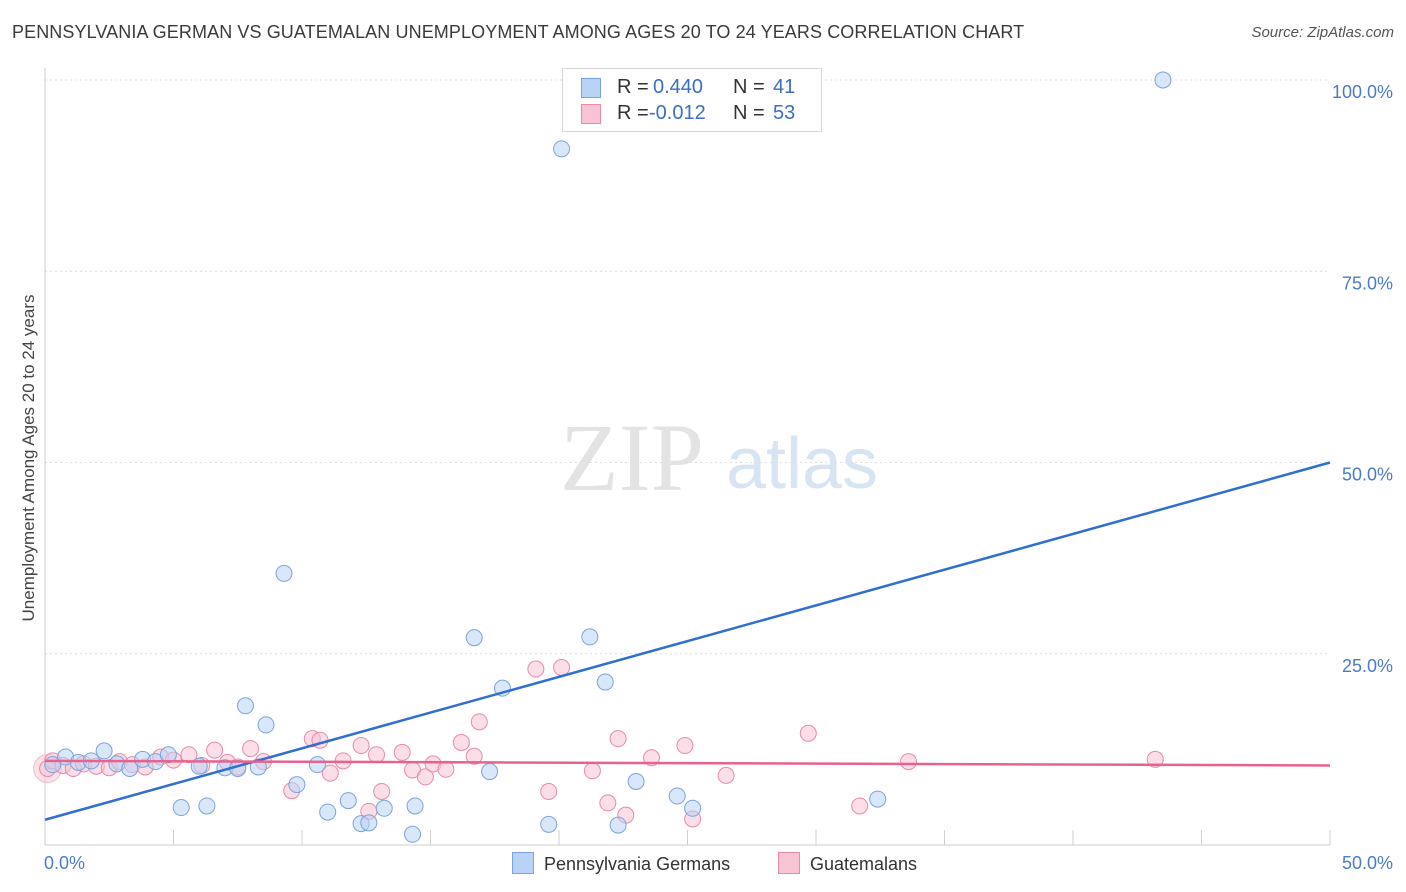 This screenshot has width=1406, height=892. I want to click on guatemalans-trend, so click(687, 763).